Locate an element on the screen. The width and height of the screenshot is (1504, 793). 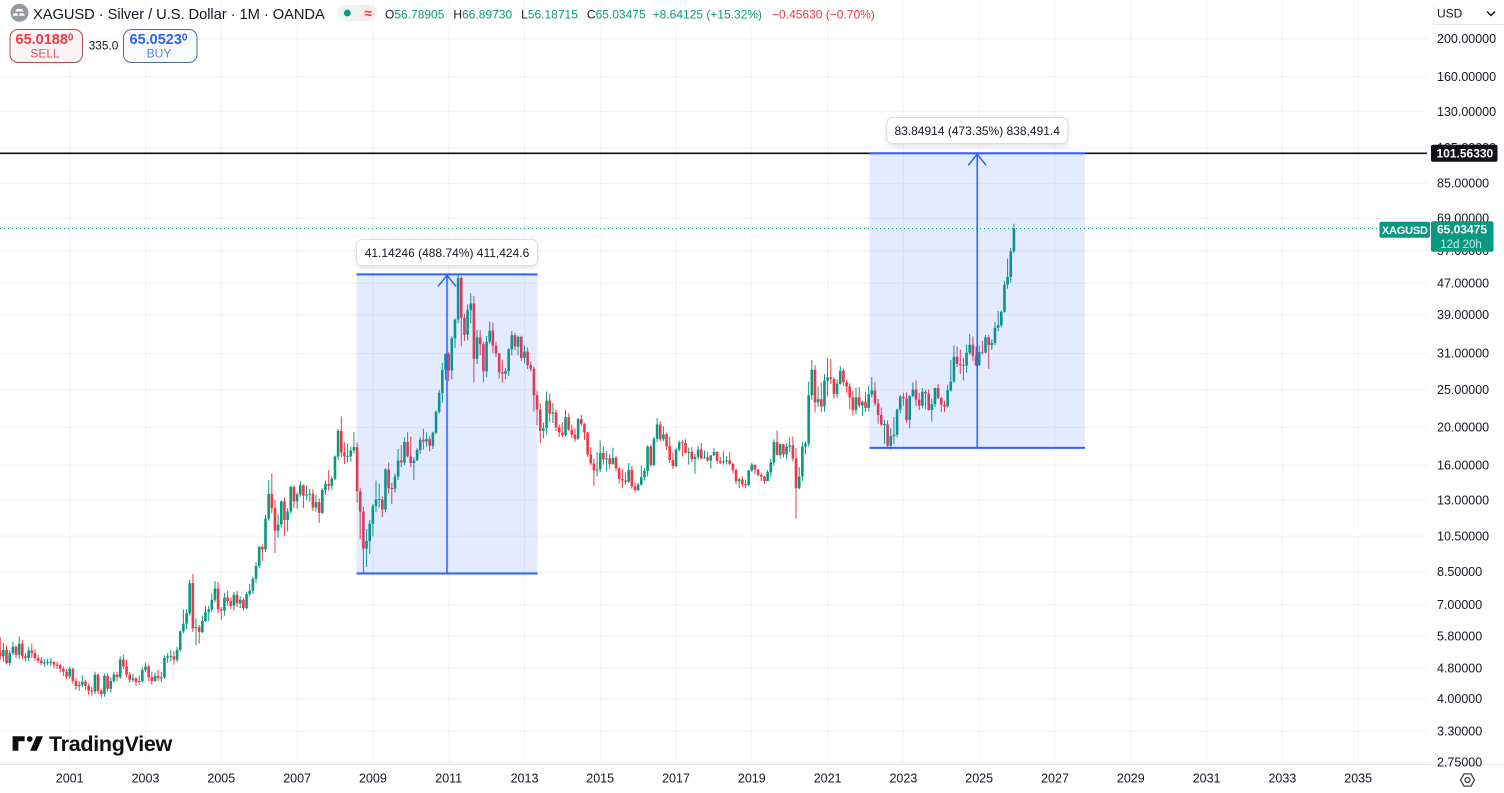
svg-text: 2019 is located at coordinates (752, 779).